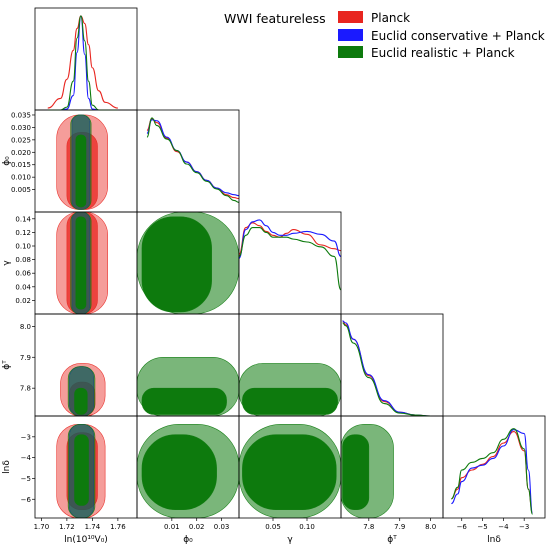 This screenshot has width=550, height=546. What do you see at coordinates (67, 527) in the screenshot?
I see `x-tick-label-lnA: 1.72` at bounding box center [67, 527].